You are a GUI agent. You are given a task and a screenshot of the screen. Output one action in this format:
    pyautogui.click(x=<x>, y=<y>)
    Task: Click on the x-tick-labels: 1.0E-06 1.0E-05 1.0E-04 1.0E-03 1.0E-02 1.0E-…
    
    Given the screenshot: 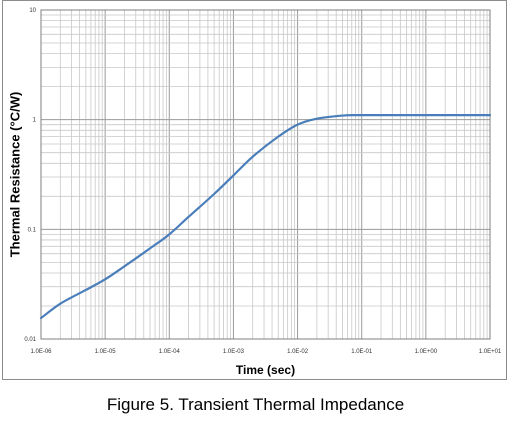 What is the action you would take?
    pyautogui.click(x=265, y=352)
    